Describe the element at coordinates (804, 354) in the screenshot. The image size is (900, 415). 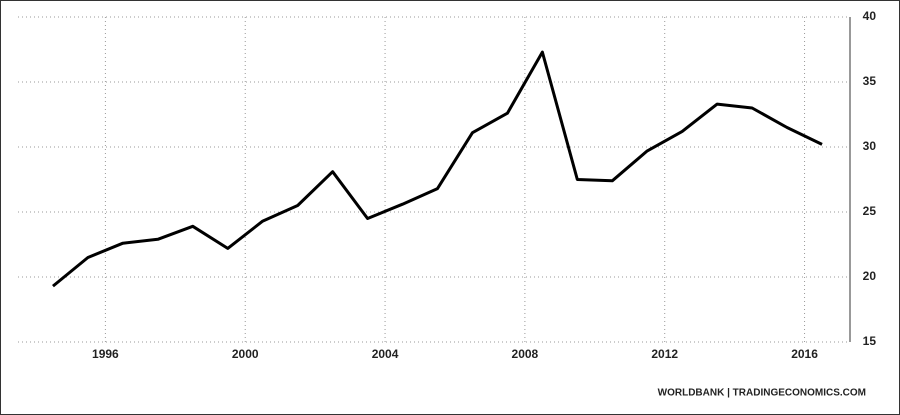
I see `x-tick-label: 2016` at that location.